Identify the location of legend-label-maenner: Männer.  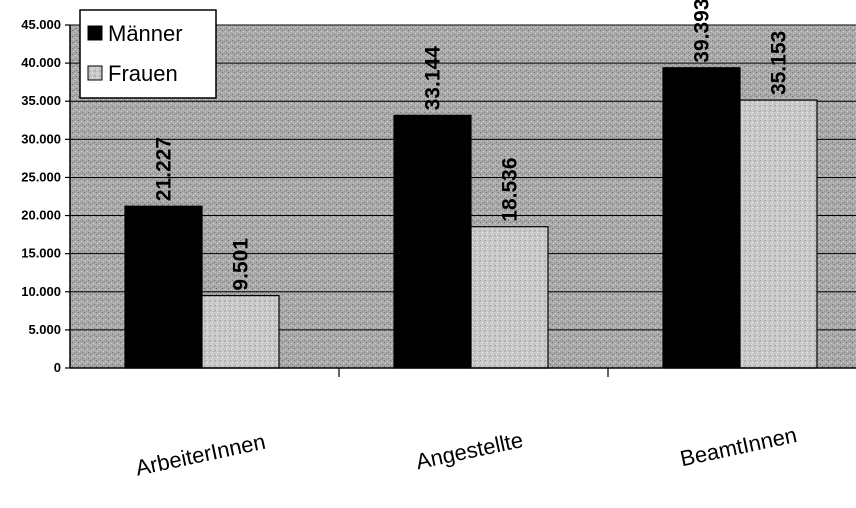
(145, 33).